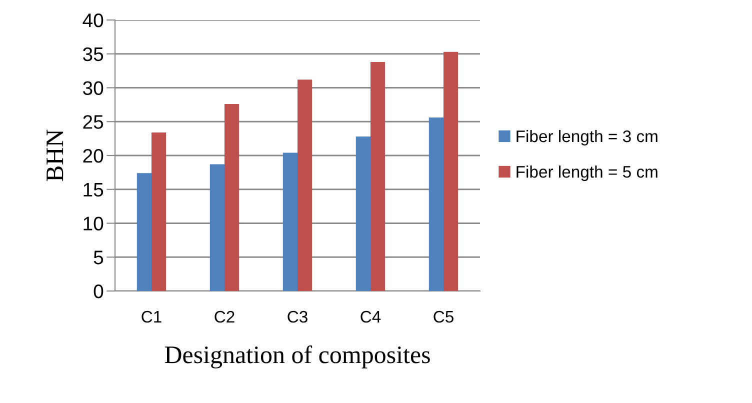 This screenshot has width=752, height=403. What do you see at coordinates (444, 316) in the screenshot?
I see `x-tick-label: C5` at bounding box center [444, 316].